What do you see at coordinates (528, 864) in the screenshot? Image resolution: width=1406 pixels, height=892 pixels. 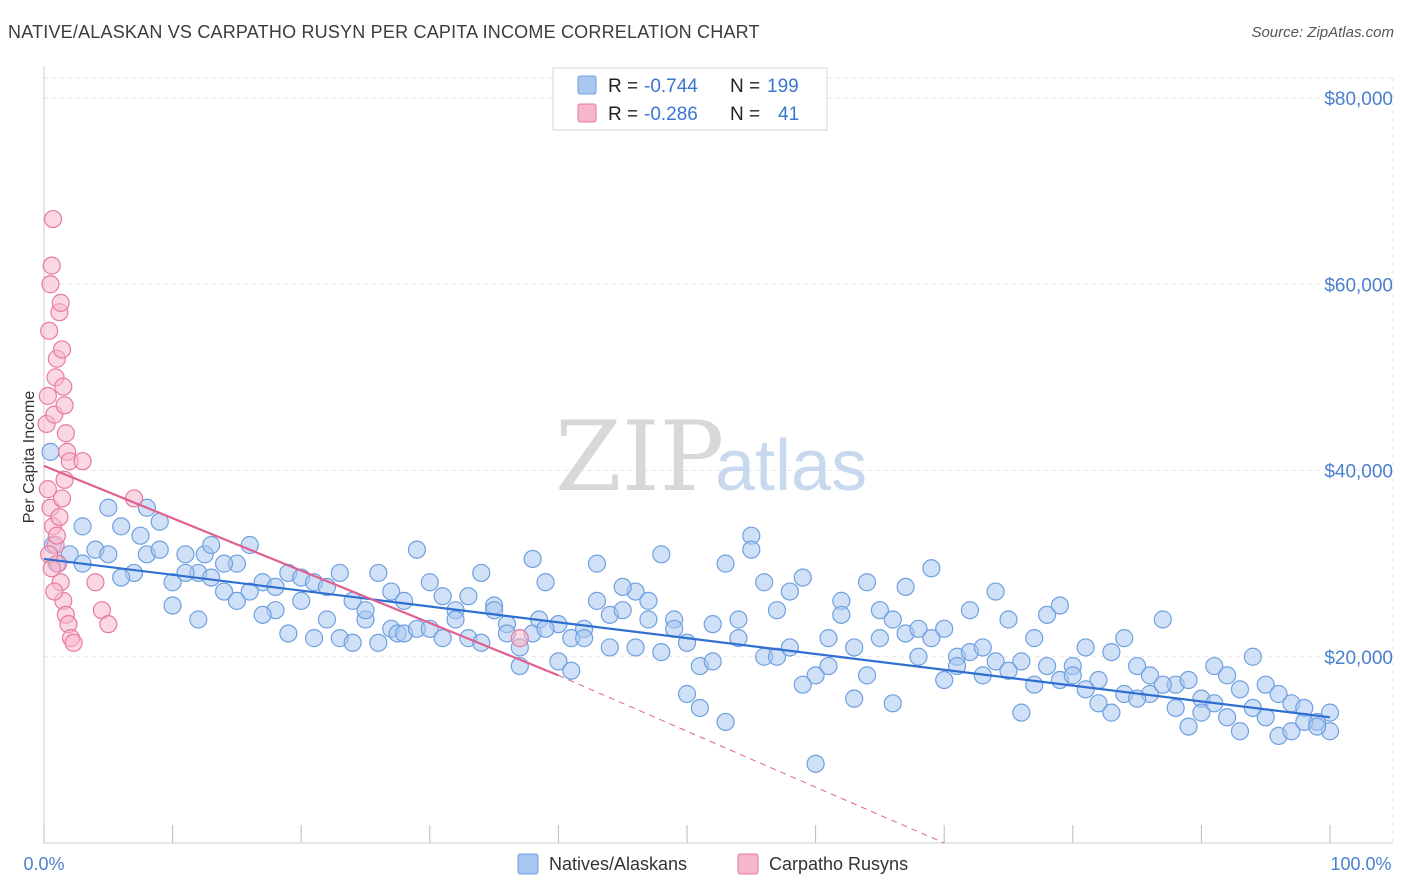 I see `bottom-legend-swatch-natives` at bounding box center [528, 864].